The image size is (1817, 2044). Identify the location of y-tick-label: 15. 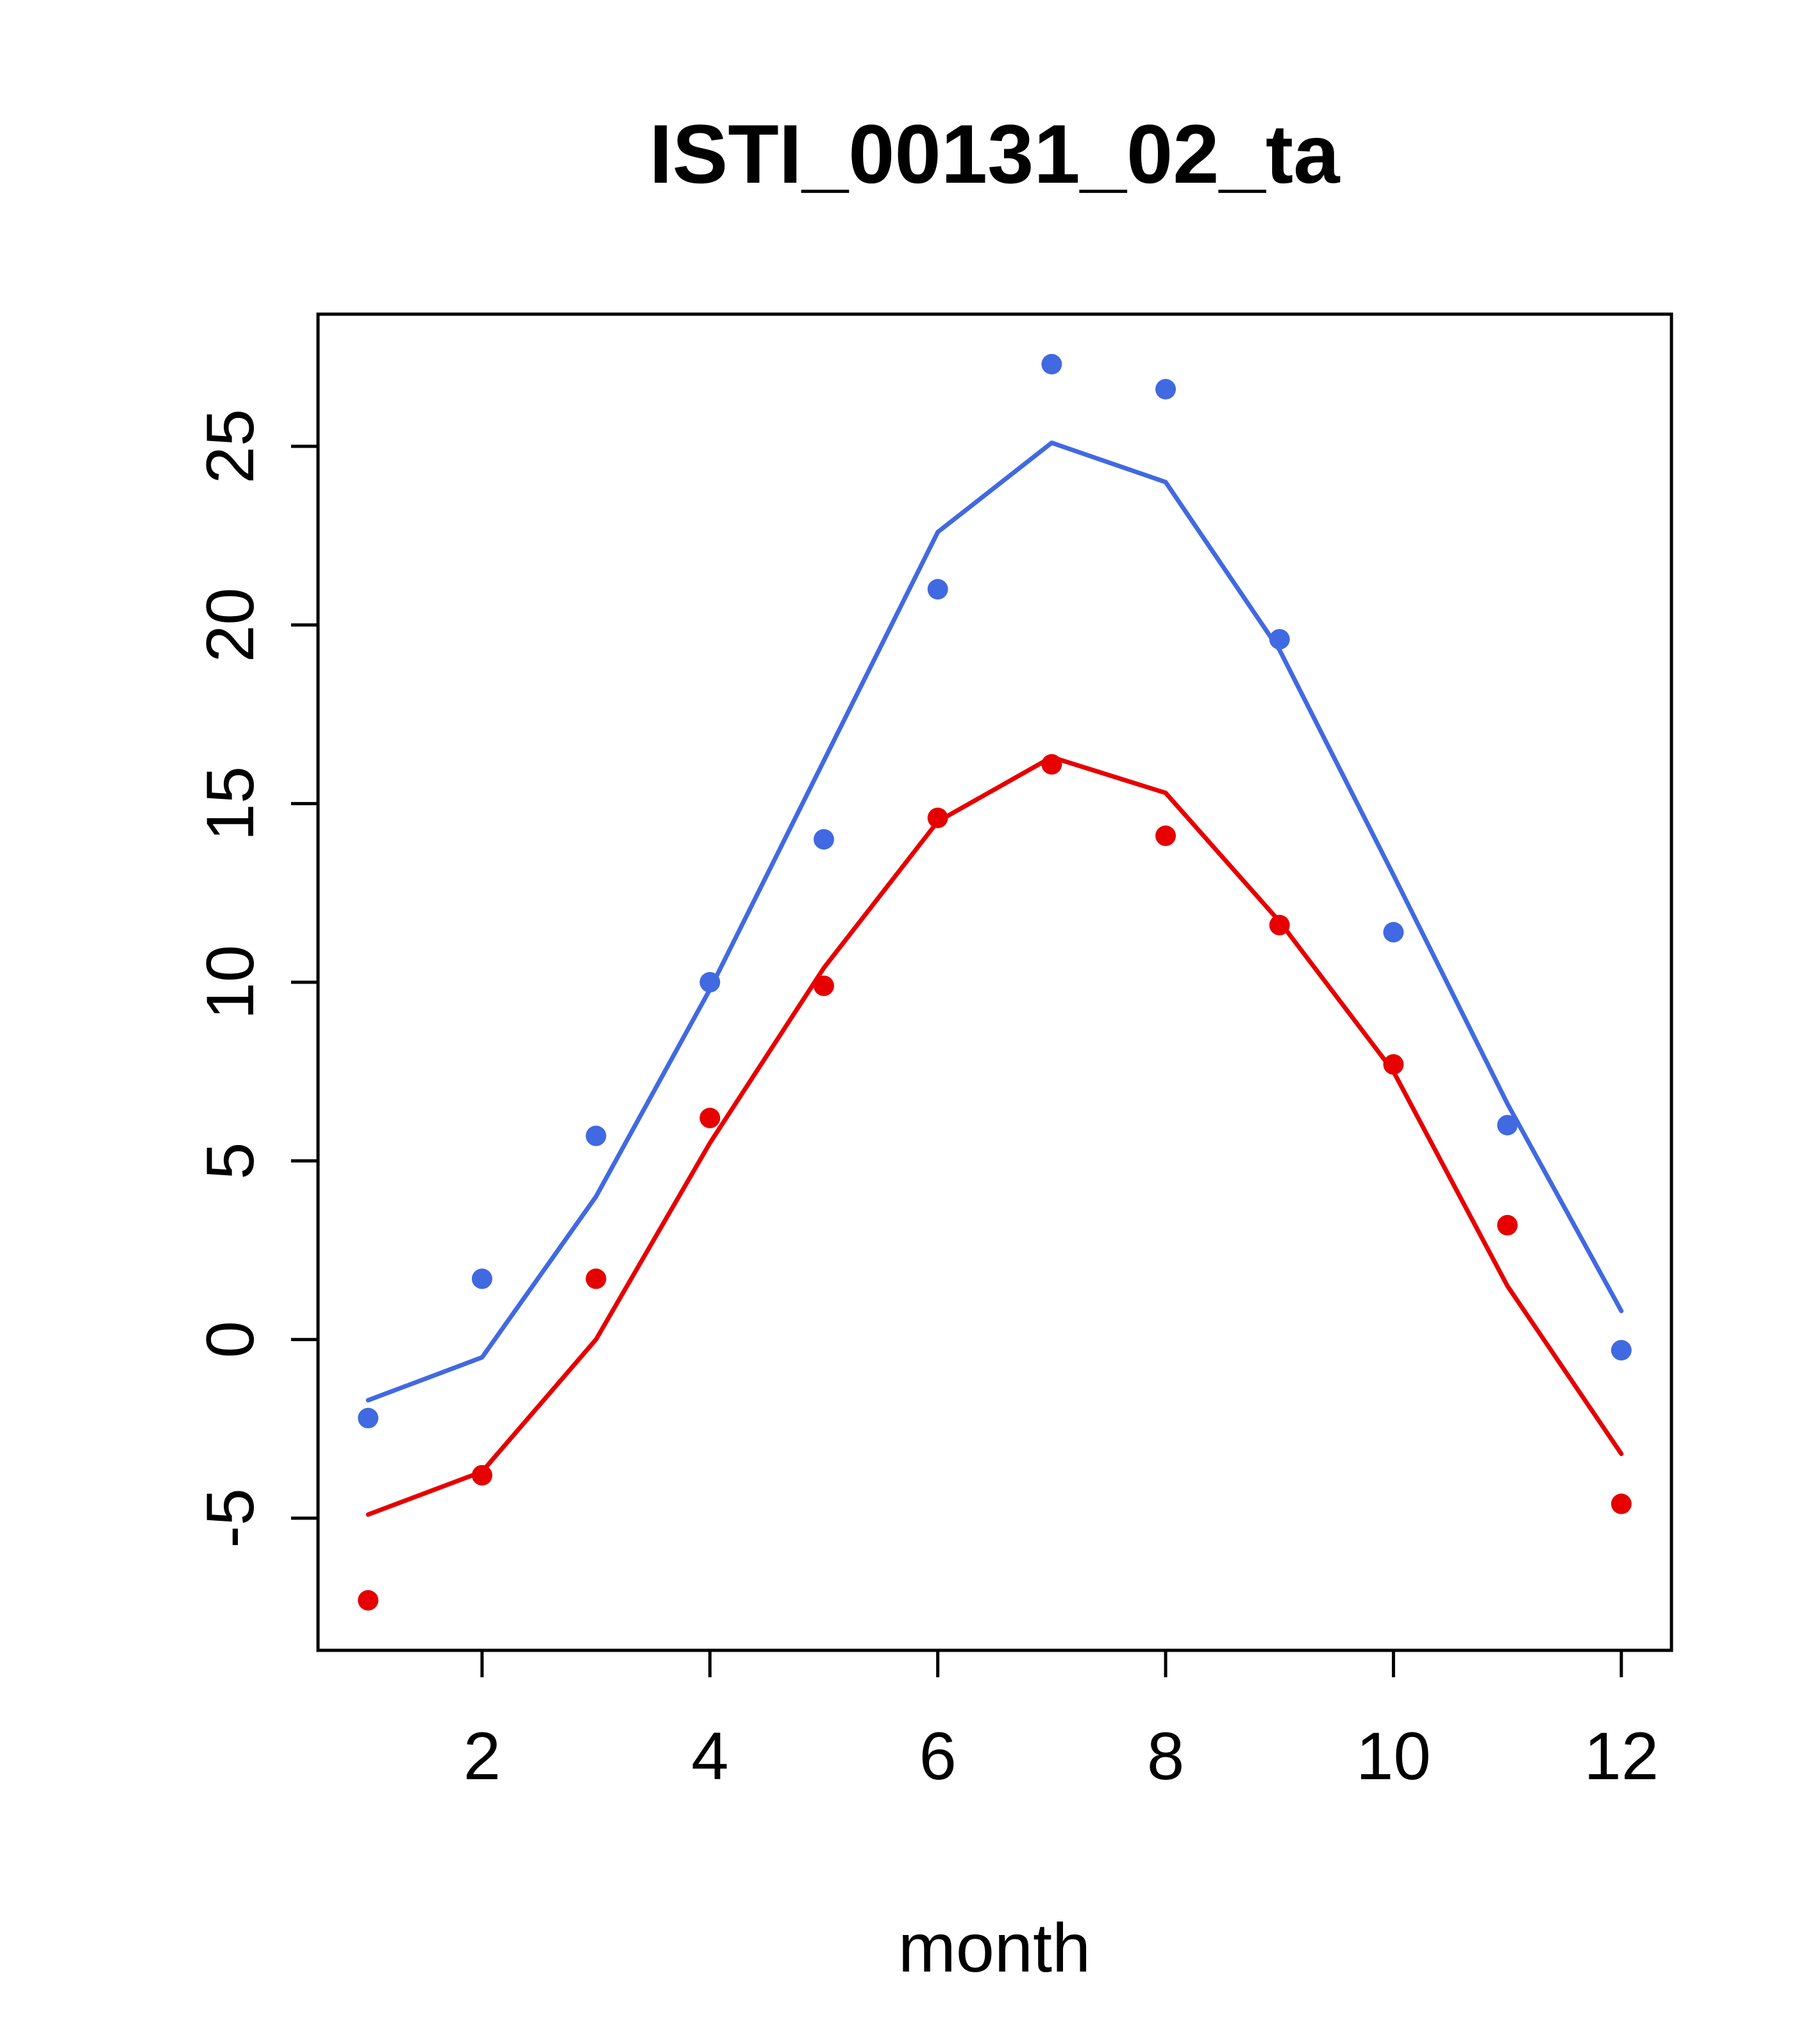
(231, 804).